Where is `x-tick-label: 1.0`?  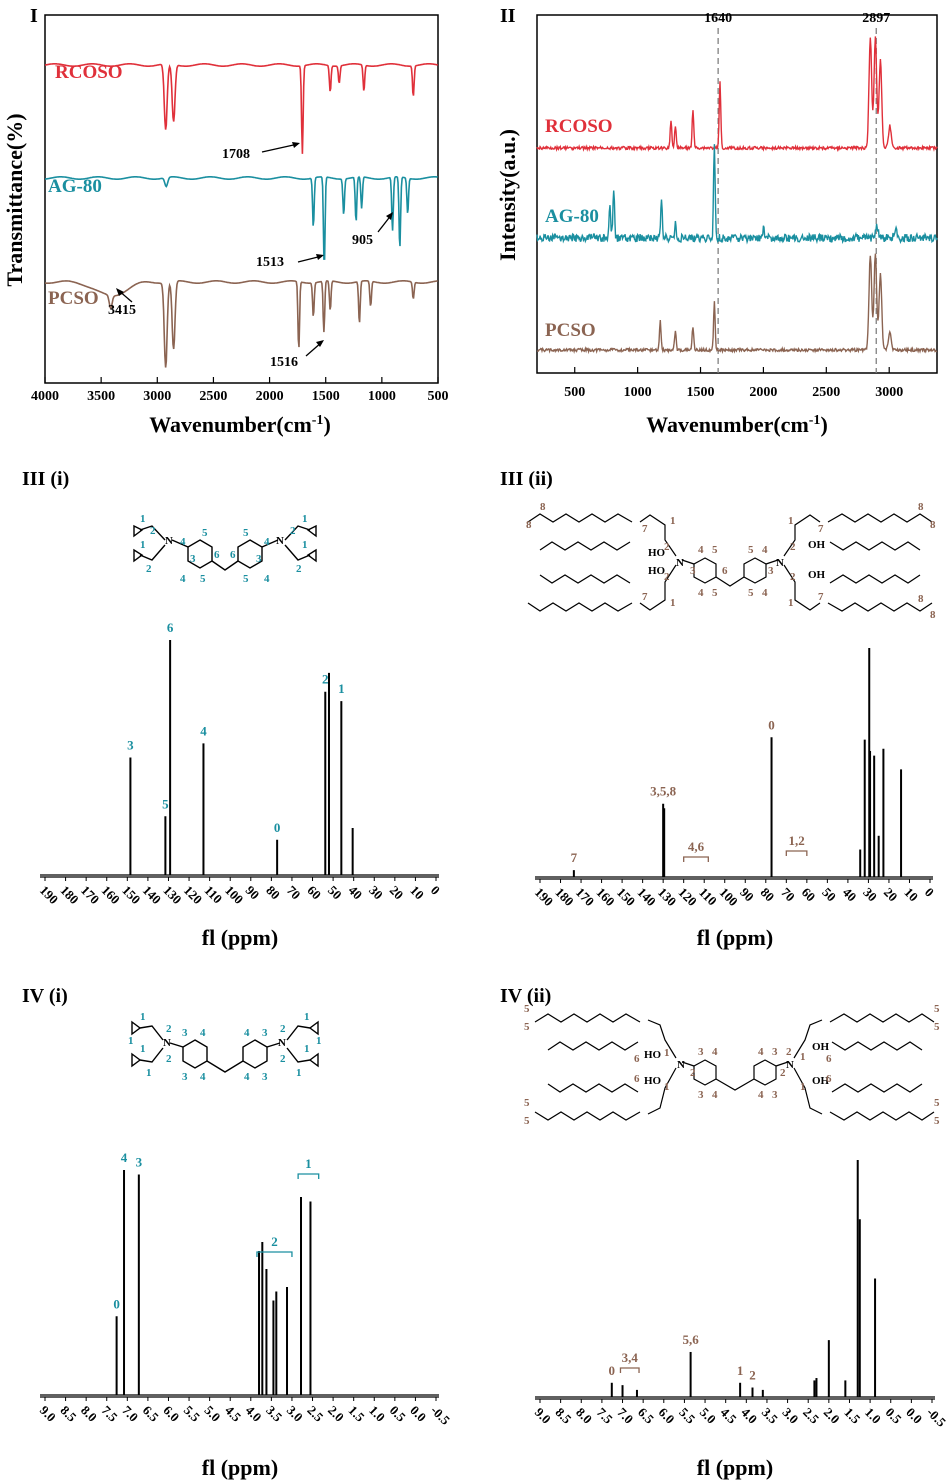
x-tick-label: 1.0 is located at coordinates (377, 1414).